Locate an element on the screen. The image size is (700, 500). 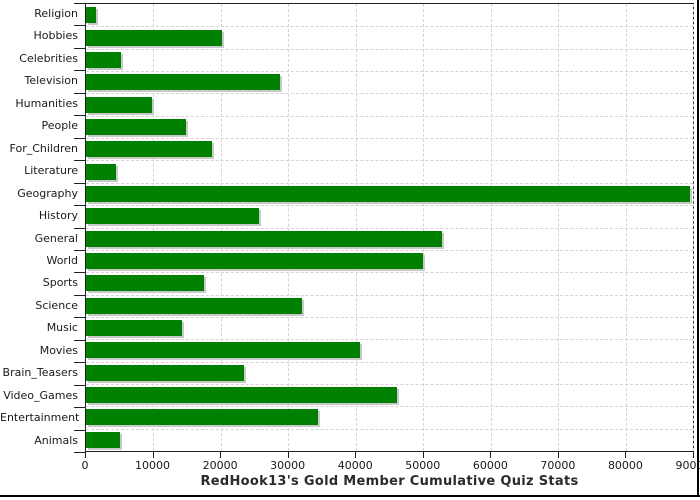
y-axis-label: World is located at coordinates (62, 260).